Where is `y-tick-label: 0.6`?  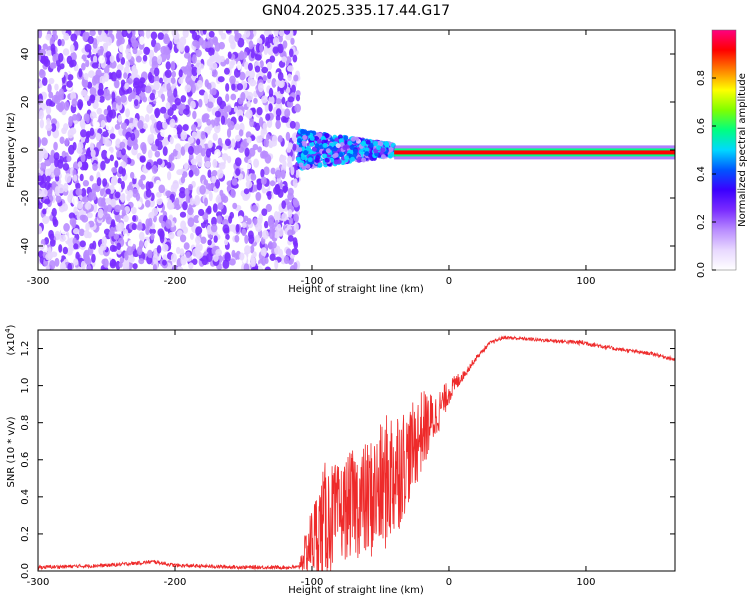 y-tick-label: 0.6 is located at coordinates (25, 460).